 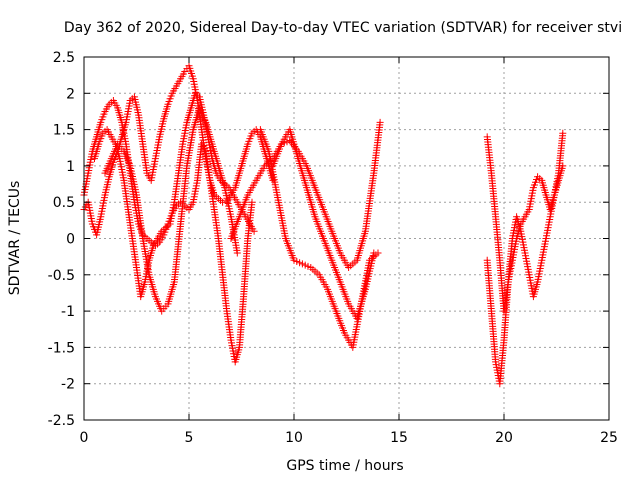 What do you see at coordinates (609, 438) in the screenshot?
I see `x-tick-label: 25` at bounding box center [609, 438].